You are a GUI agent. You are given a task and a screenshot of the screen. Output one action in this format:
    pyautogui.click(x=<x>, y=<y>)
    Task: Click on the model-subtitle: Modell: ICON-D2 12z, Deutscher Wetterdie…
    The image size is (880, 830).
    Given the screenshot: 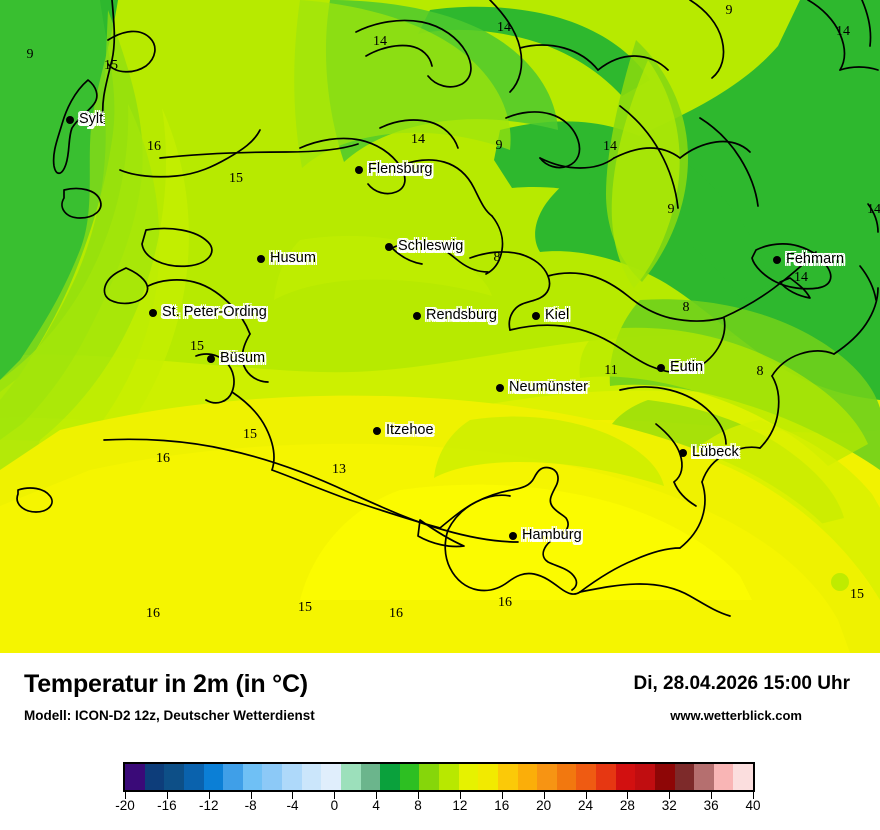 What is the action you would take?
    pyautogui.click(x=169, y=715)
    